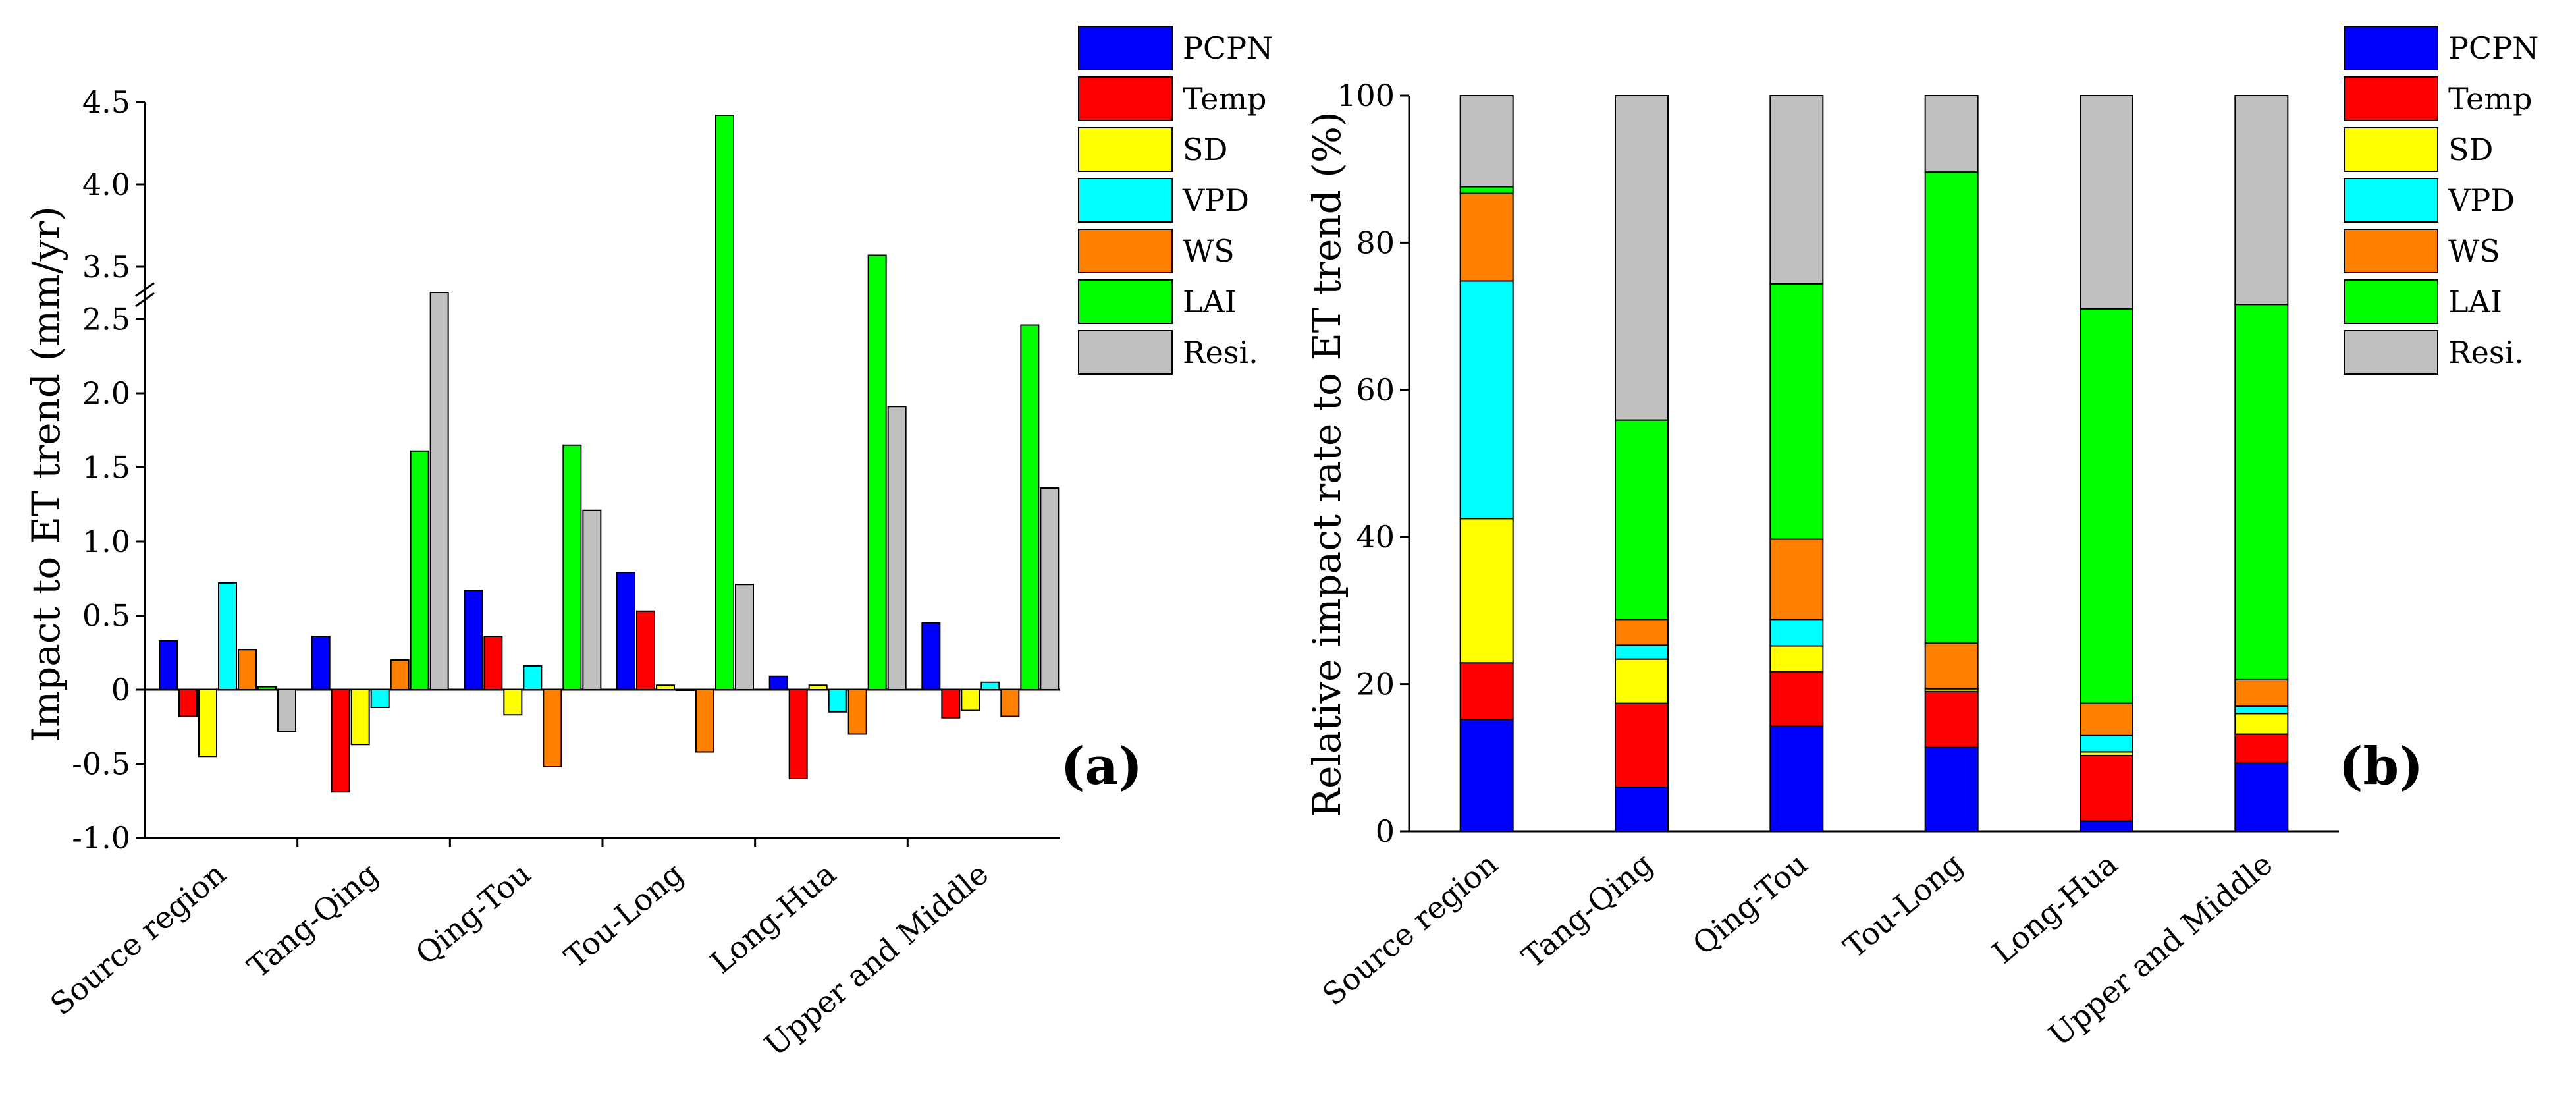 The height and width of the screenshot is (1104, 2576). What do you see at coordinates (493, 663) in the screenshot?
I see `bar-temp-qing-tou` at bounding box center [493, 663].